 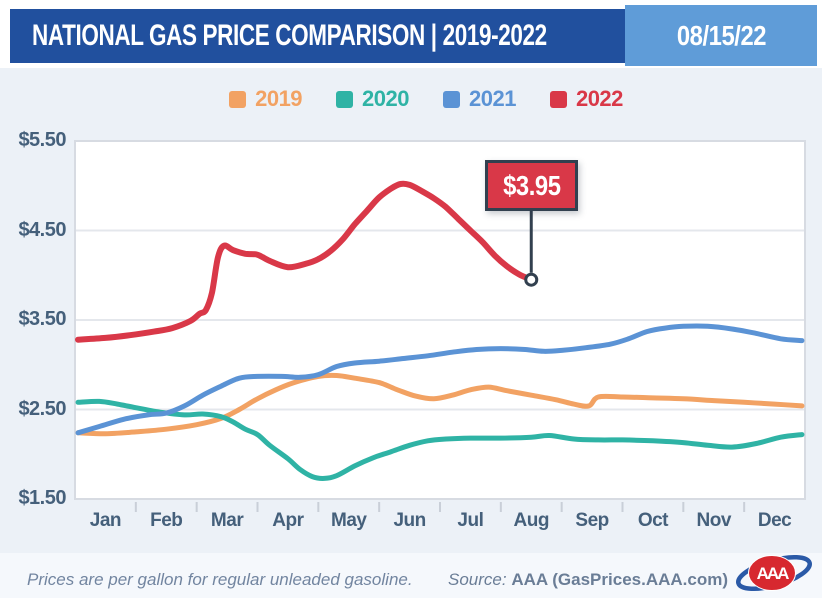 What do you see at coordinates (166, 520) in the screenshot?
I see `x-tick-label-feb: Feb` at bounding box center [166, 520].